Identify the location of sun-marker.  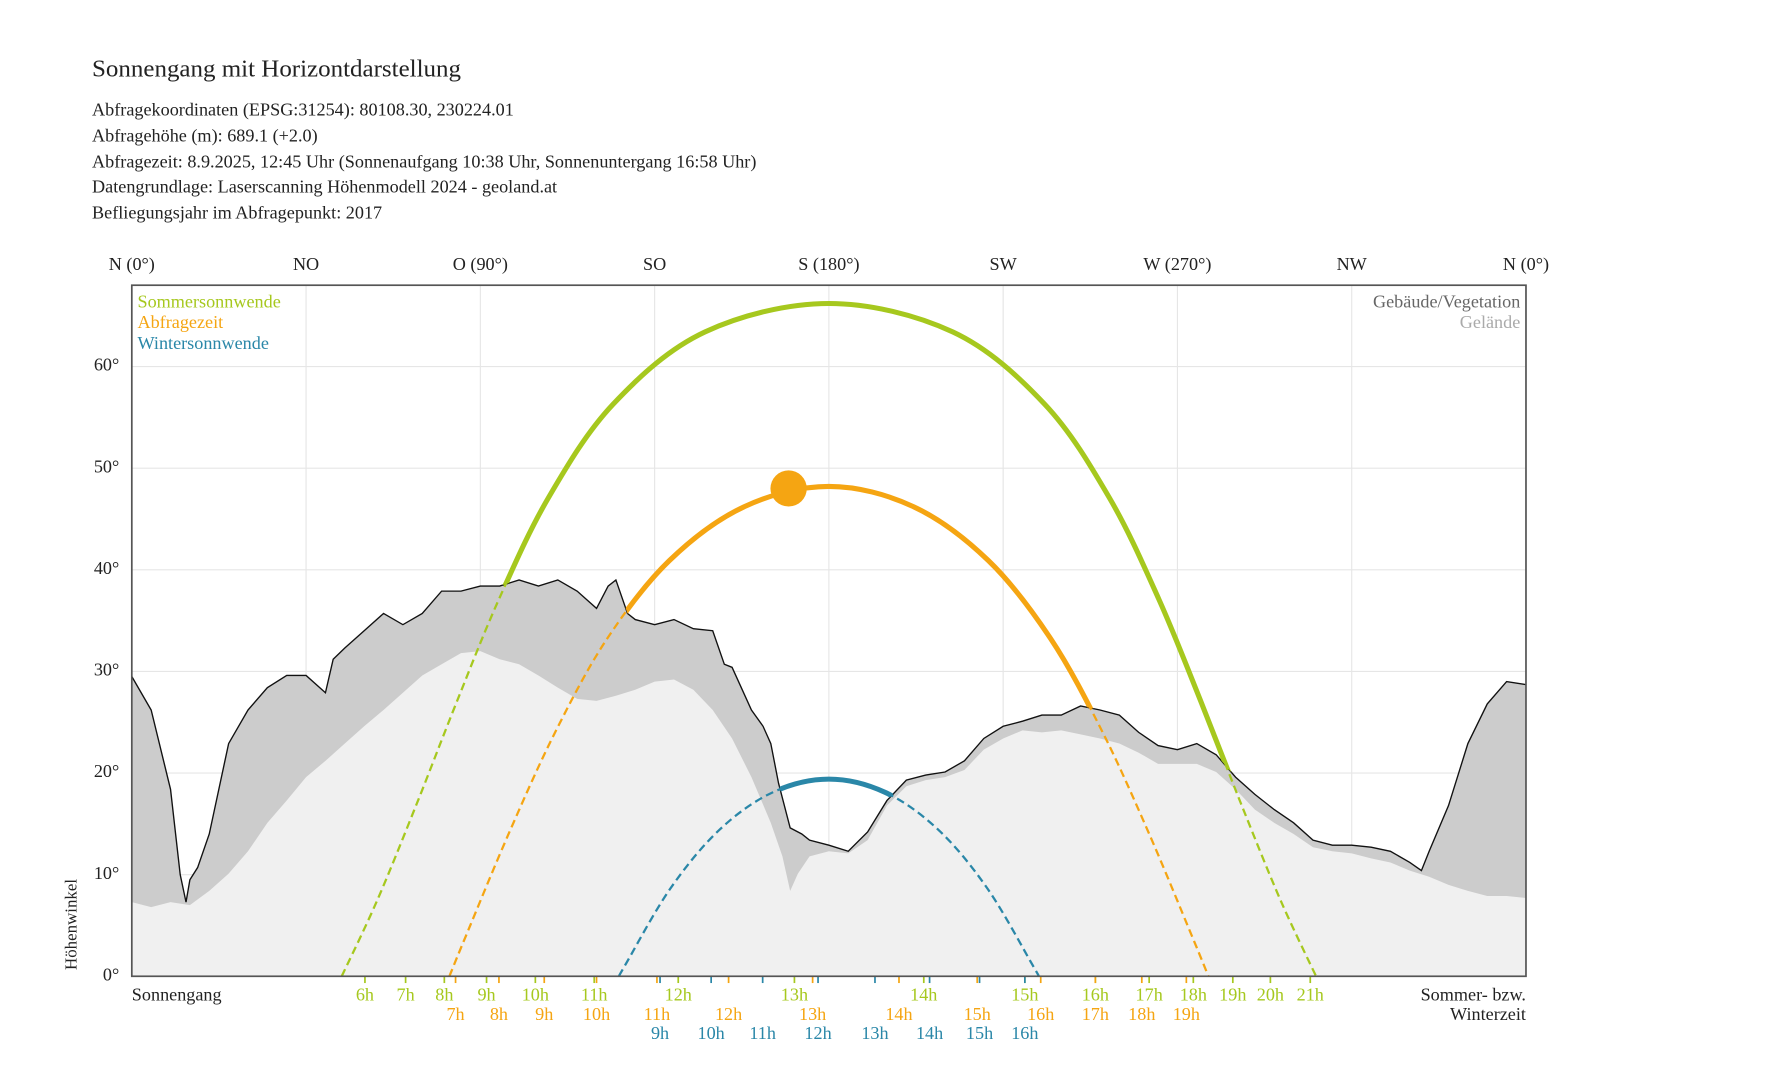
(788, 488).